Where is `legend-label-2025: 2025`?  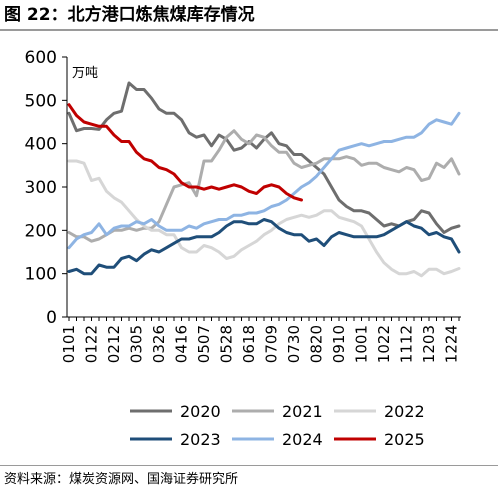 legend-label-2025: 2025 is located at coordinates (404, 439).